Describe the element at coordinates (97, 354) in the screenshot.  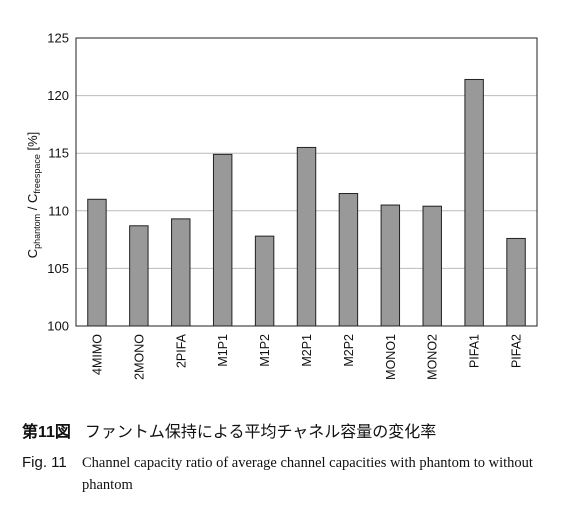
I see `x-tick-label: 4MIMO` at that location.